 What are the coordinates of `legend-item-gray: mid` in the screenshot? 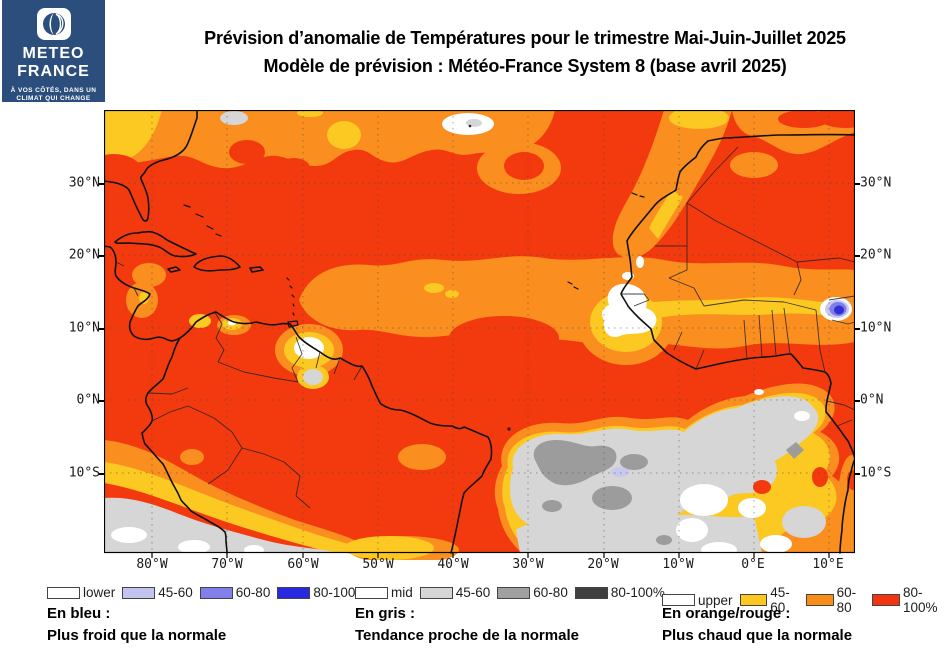 It's located at (384, 592).